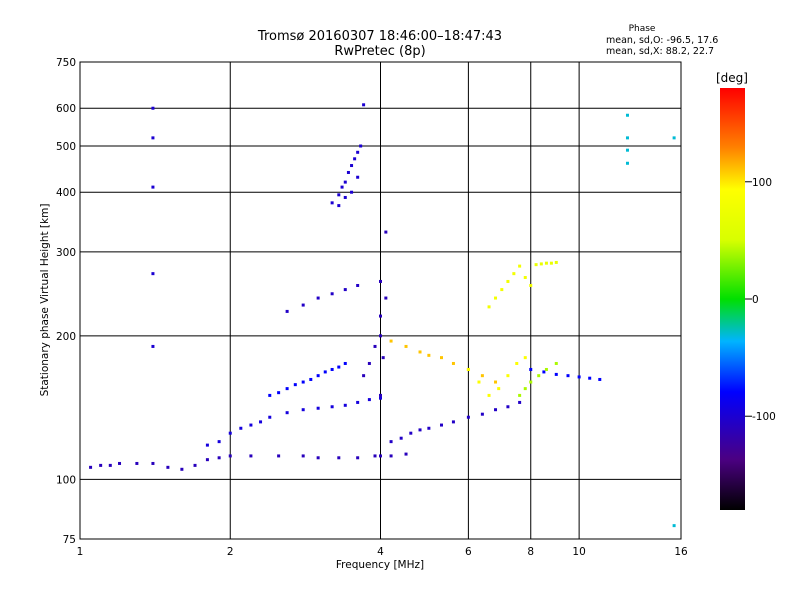 This screenshot has width=800, height=600. What do you see at coordinates (66, 109) in the screenshot?
I see `y-tick-label: 600` at bounding box center [66, 109].